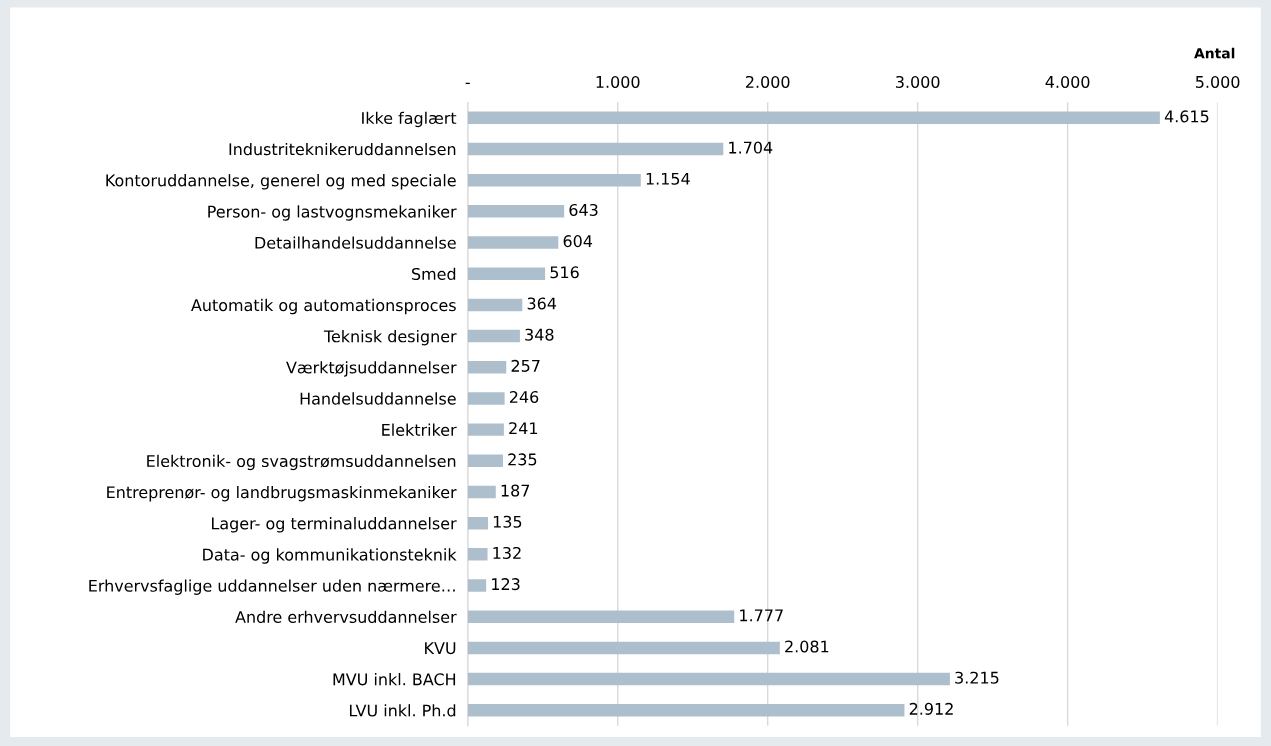 This screenshot has width=1271, height=746. I want to click on y-tick-label: Industriteknikeruddannelsen, so click(342, 149).